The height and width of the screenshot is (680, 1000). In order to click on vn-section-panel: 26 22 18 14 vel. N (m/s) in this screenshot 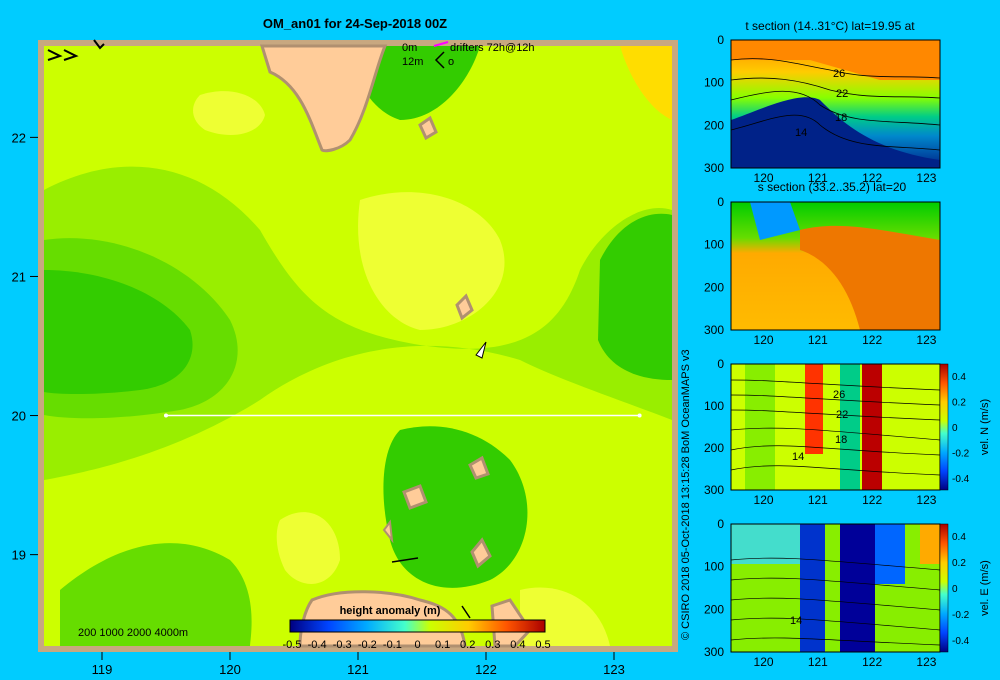, I will do `click(860, 427)`.